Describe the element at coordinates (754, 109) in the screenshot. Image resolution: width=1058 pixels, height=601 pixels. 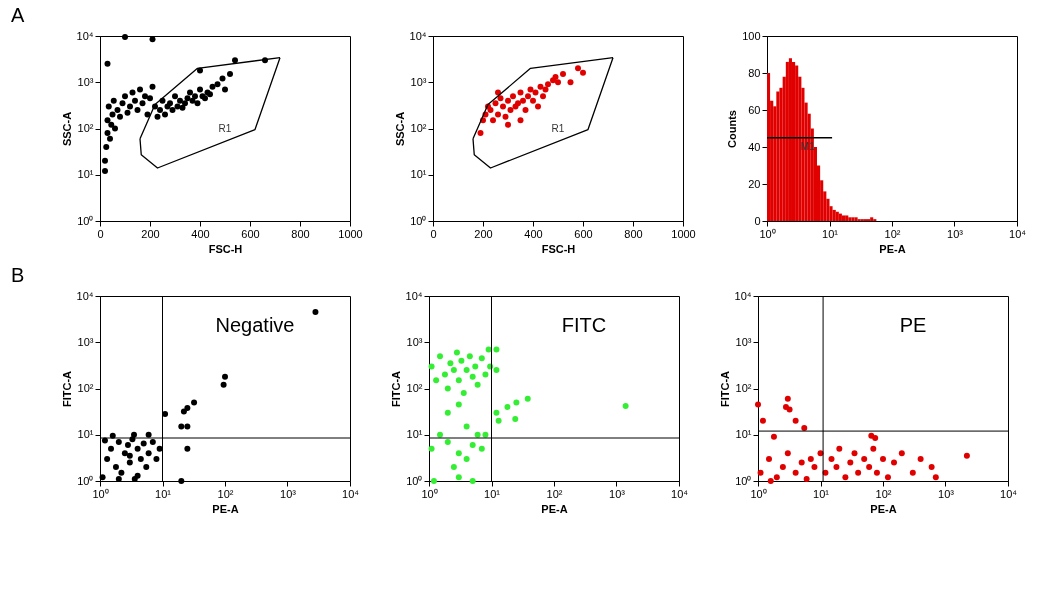
I see `y-tick-label: 60` at that location.